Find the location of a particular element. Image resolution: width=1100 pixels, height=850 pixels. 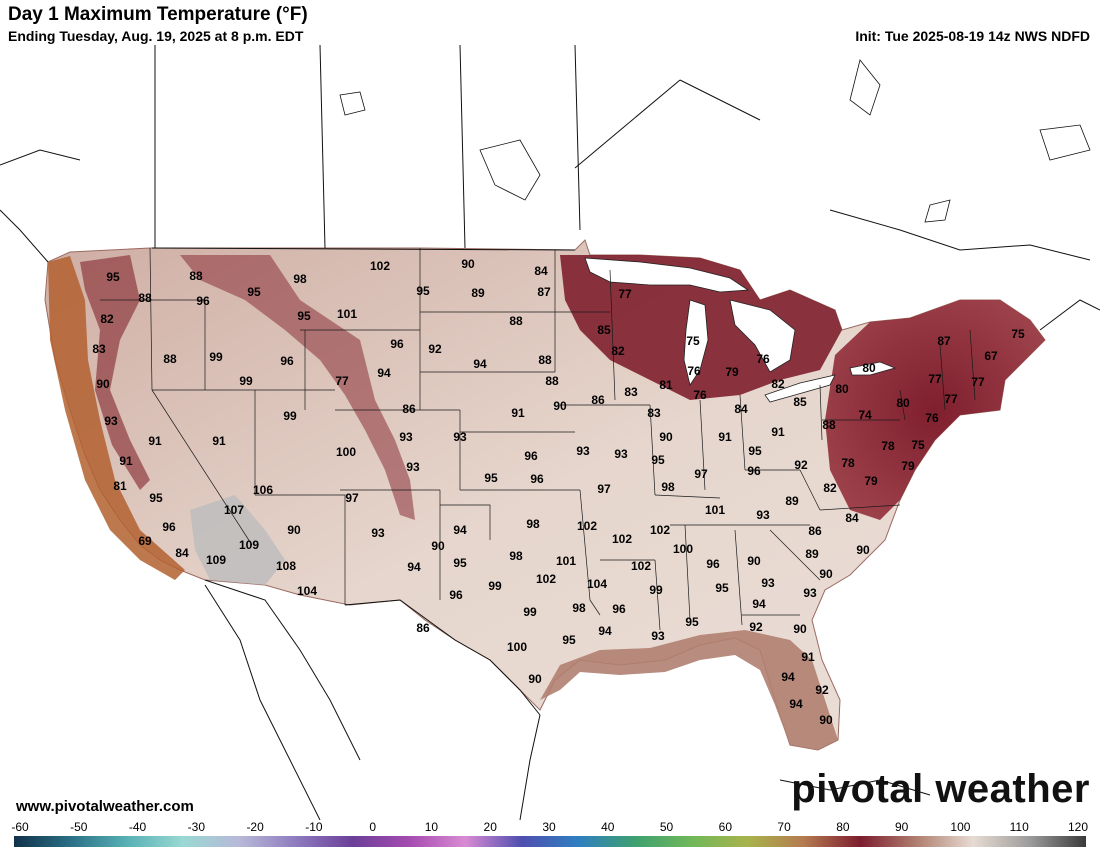

temperature-label: 69 is located at coordinates (145, 541).